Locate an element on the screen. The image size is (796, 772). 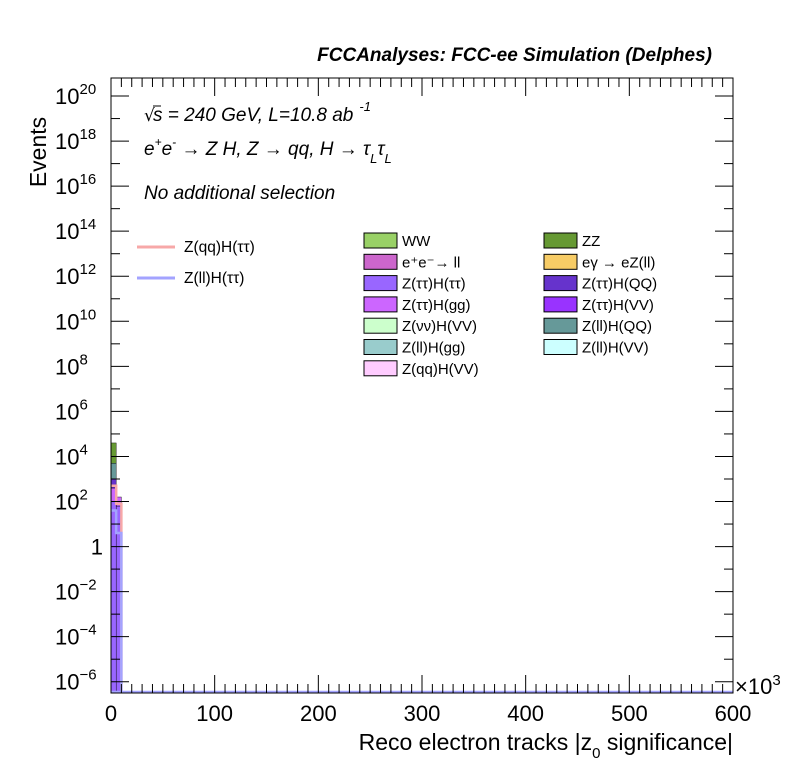
legend-signals: Z(qq)H(ττ) Z(ll)H(ττ) is located at coordinates (196, 263).